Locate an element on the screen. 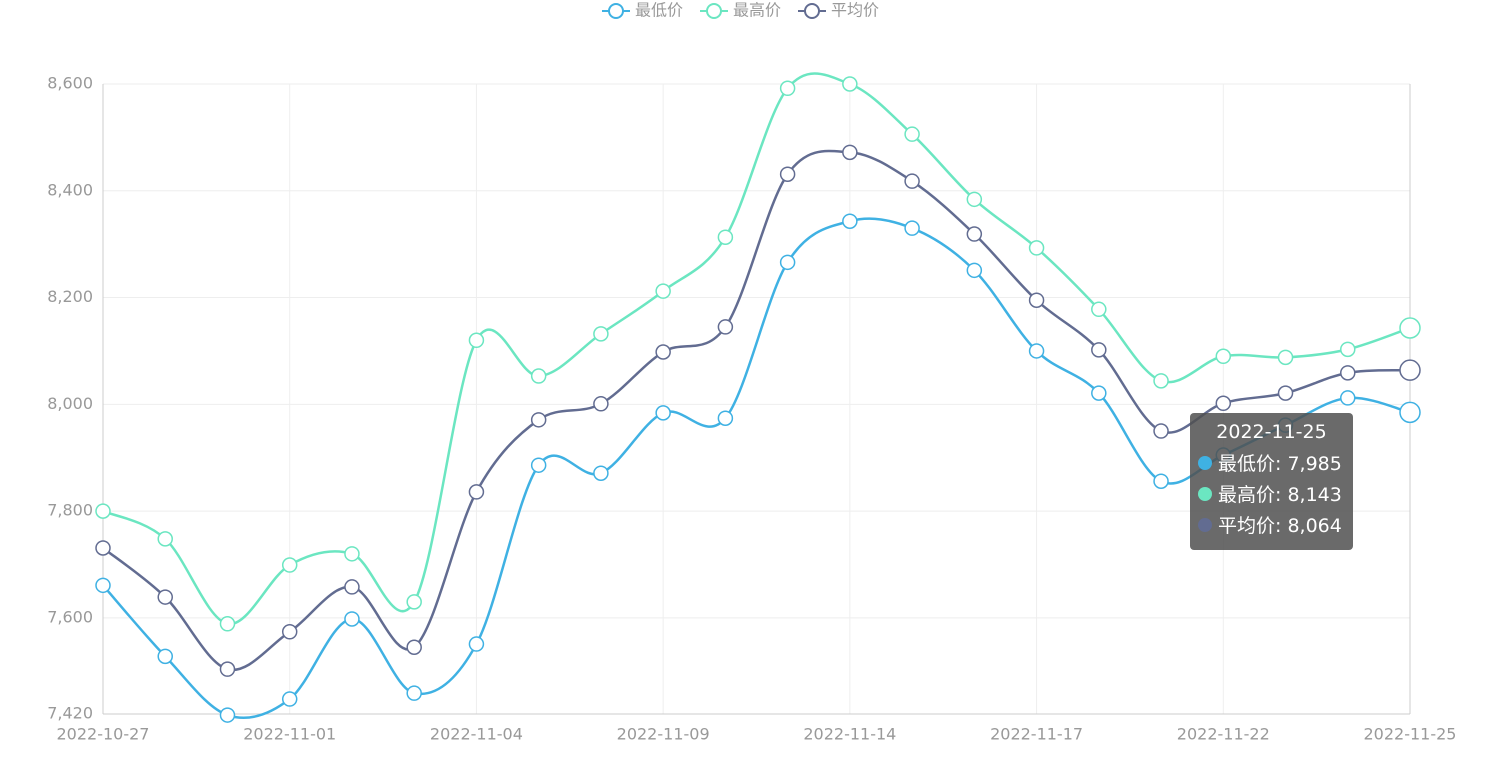 The width and height of the screenshot is (1499, 758). legend-label: 平均价 is located at coordinates (855, 10).